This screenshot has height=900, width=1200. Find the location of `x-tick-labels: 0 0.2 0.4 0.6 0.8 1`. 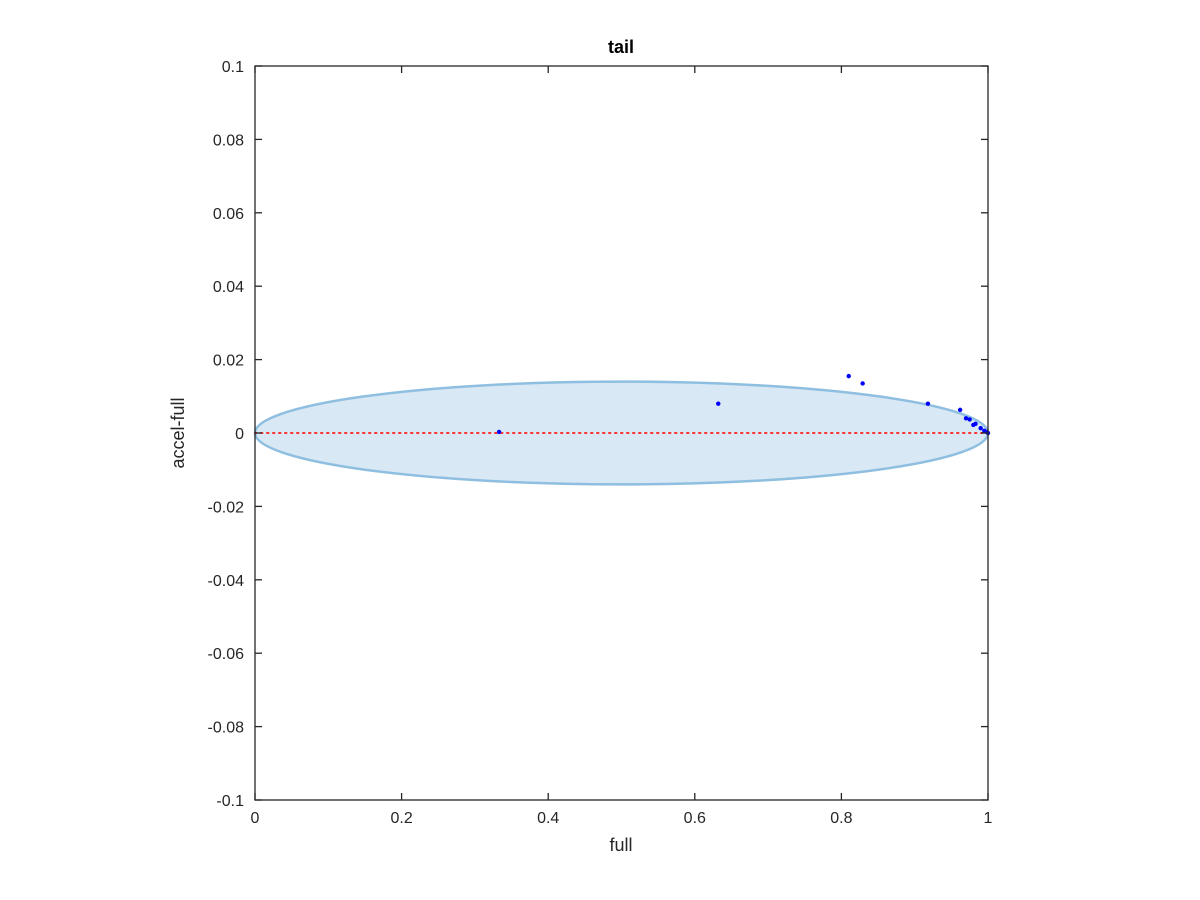

x-tick-labels: 0 0.2 0.4 0.6 0.8 1 is located at coordinates (622, 818).